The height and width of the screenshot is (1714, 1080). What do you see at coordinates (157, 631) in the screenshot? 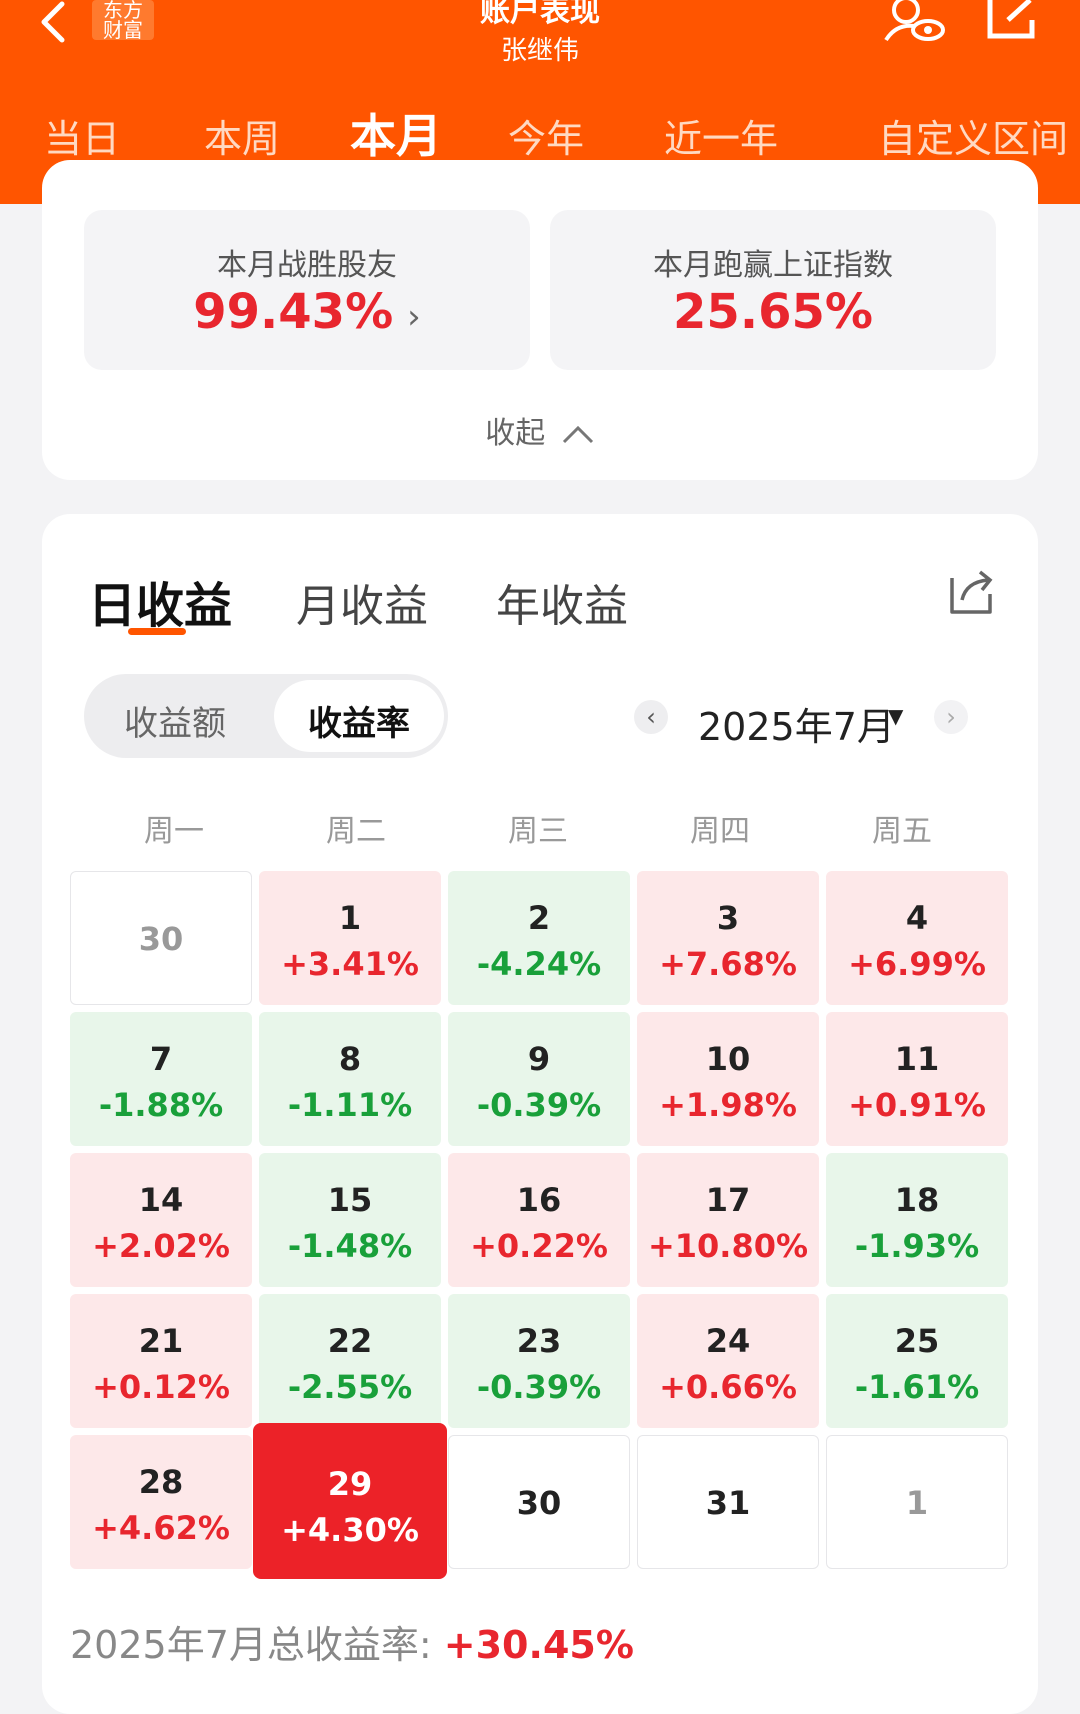
I see `returns-tab-indicator` at bounding box center [157, 631].